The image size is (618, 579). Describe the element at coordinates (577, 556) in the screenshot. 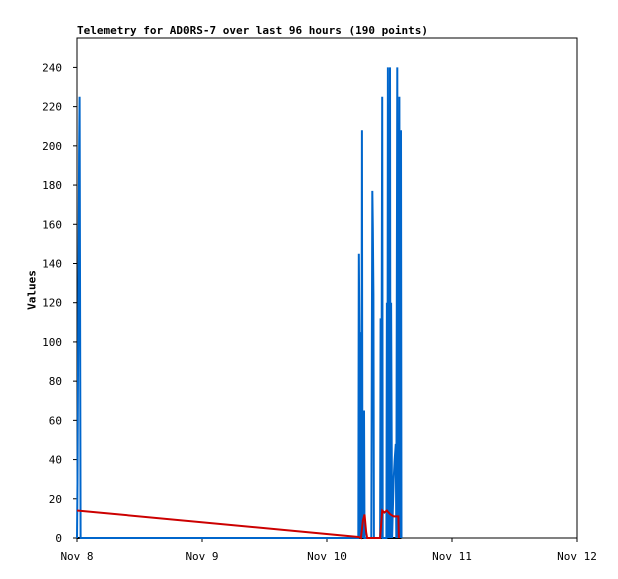

I see `x-tick-label: Nov 12` at that location.